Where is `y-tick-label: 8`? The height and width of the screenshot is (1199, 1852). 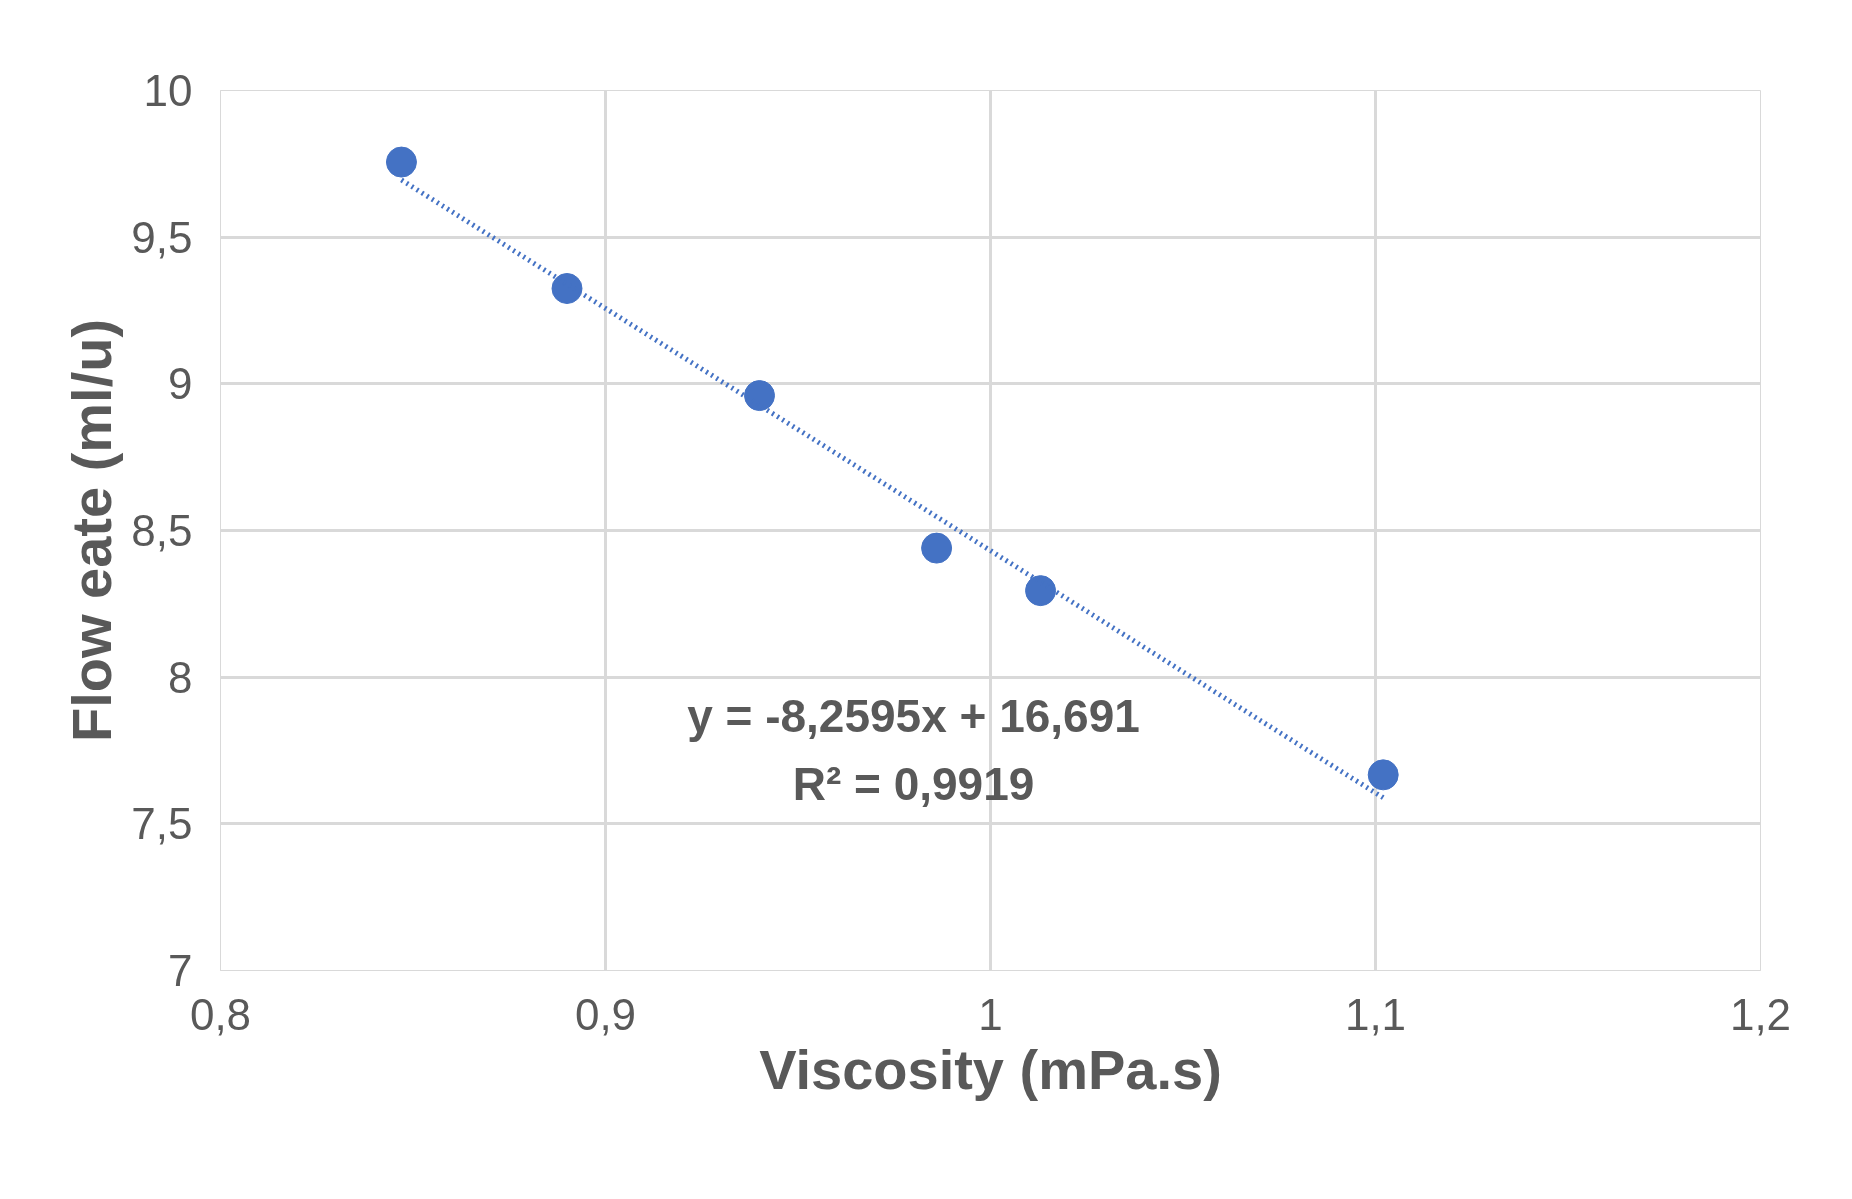 y-tick-label: 8 is located at coordinates (180, 677).